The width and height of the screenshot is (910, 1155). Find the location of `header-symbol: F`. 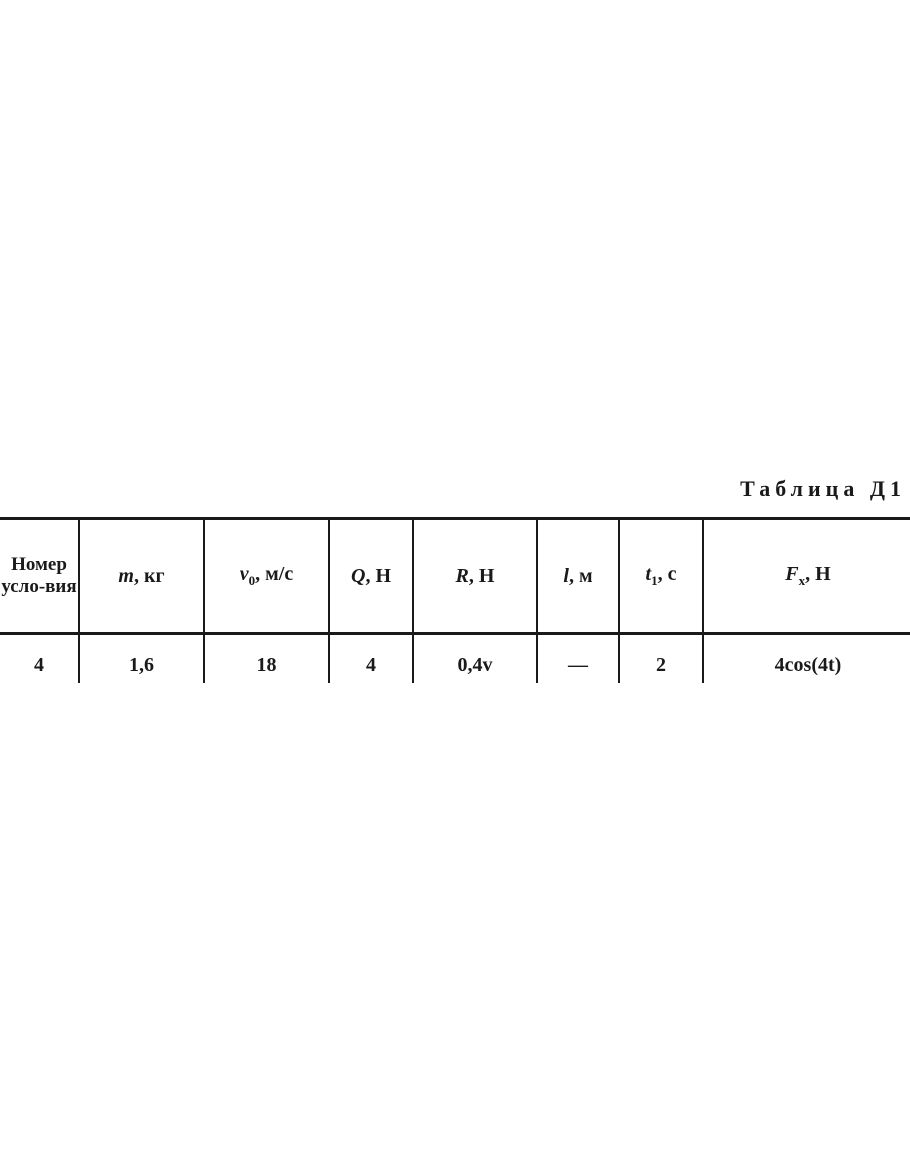

header-symbol: F is located at coordinates (792, 574).